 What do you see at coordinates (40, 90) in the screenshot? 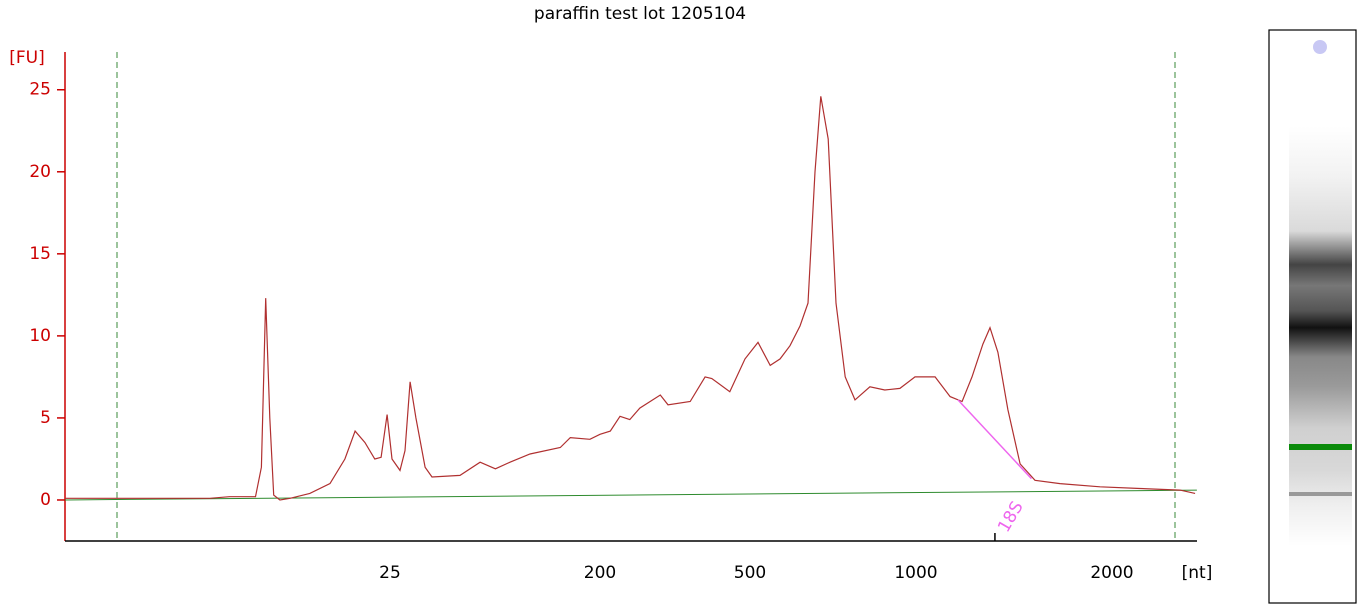
I see `y-tick-label: 25` at bounding box center [40, 90].